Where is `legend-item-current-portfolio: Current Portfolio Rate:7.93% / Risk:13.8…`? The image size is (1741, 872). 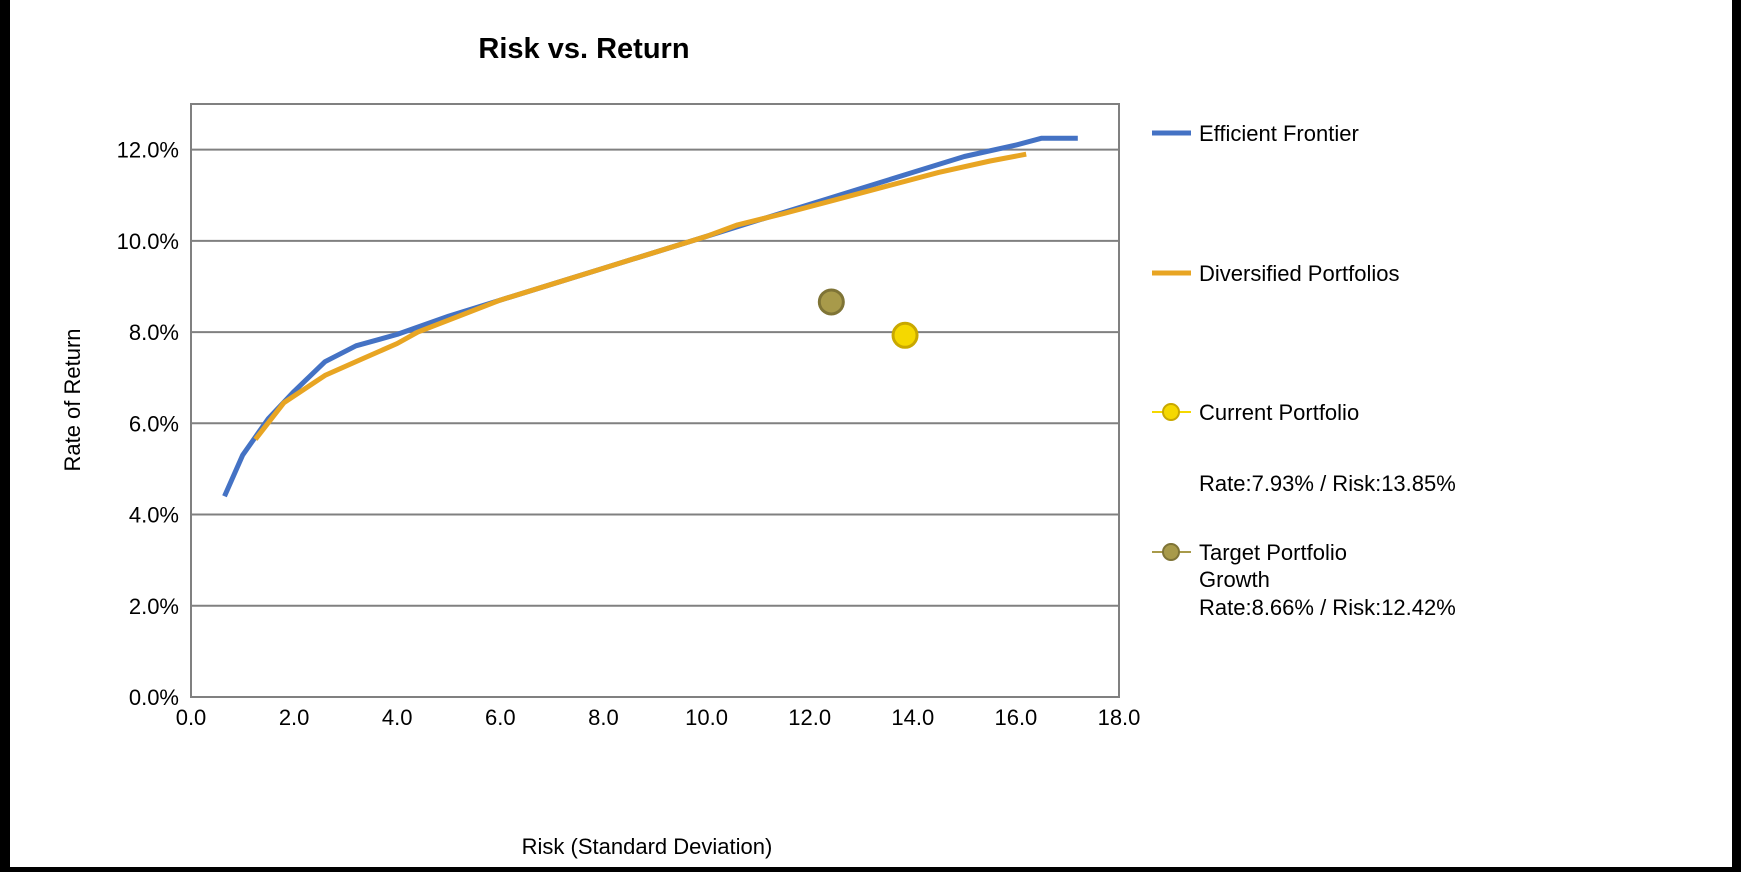 legend-item-current-portfolio: Current Portfolio Rate:7.93% / Risk:13.8… is located at coordinates (1304, 448).